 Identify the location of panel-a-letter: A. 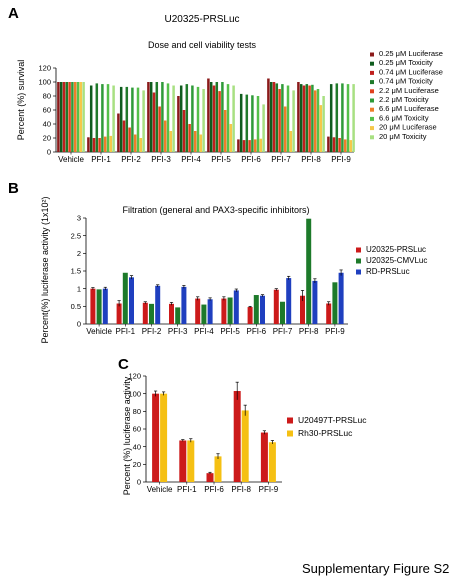
(13, 13).